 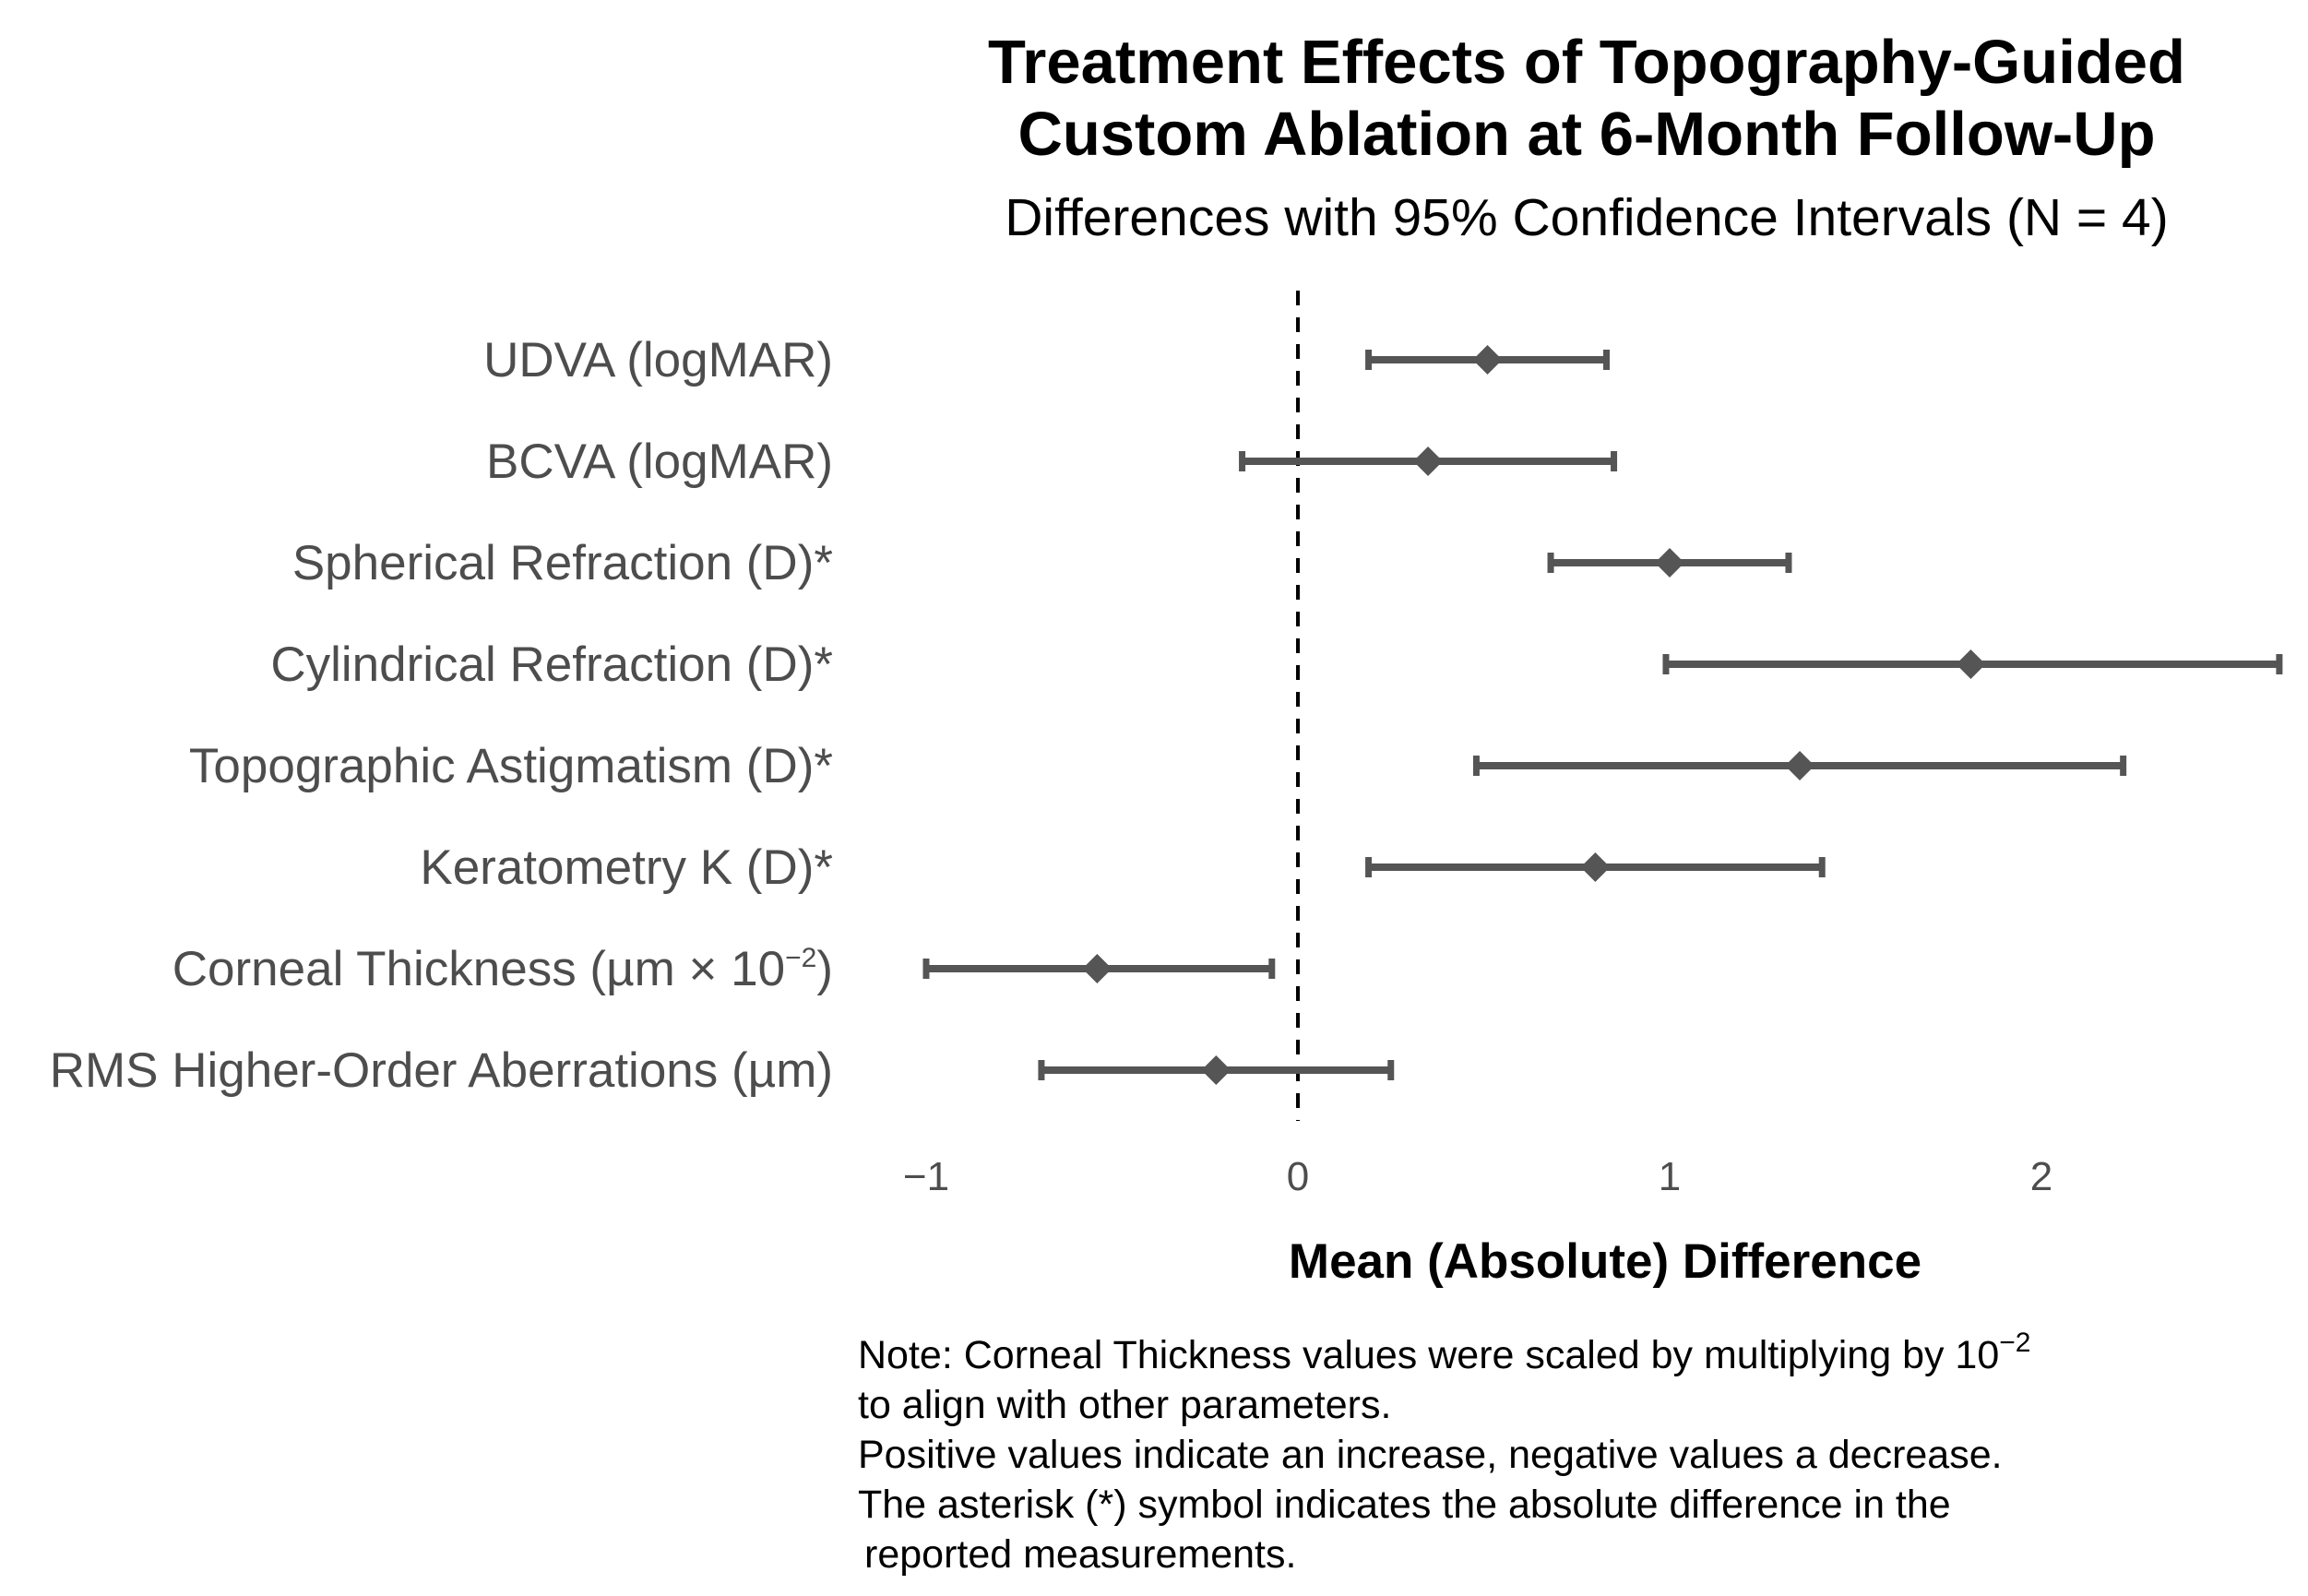 What do you see at coordinates (1080, 1554) in the screenshot?
I see `note-line-5: reported measurements.` at bounding box center [1080, 1554].